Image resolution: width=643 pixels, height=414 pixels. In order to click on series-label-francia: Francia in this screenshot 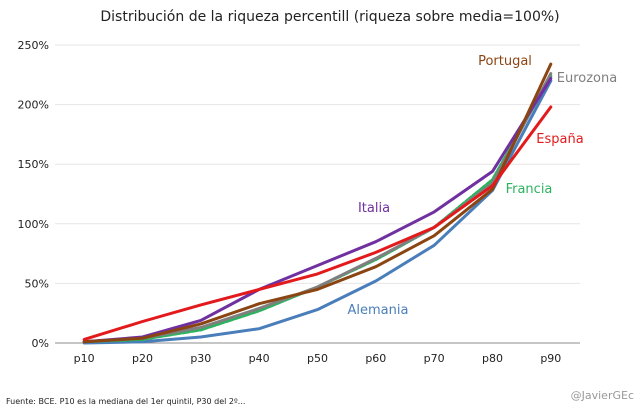, I will do `click(529, 189)`.